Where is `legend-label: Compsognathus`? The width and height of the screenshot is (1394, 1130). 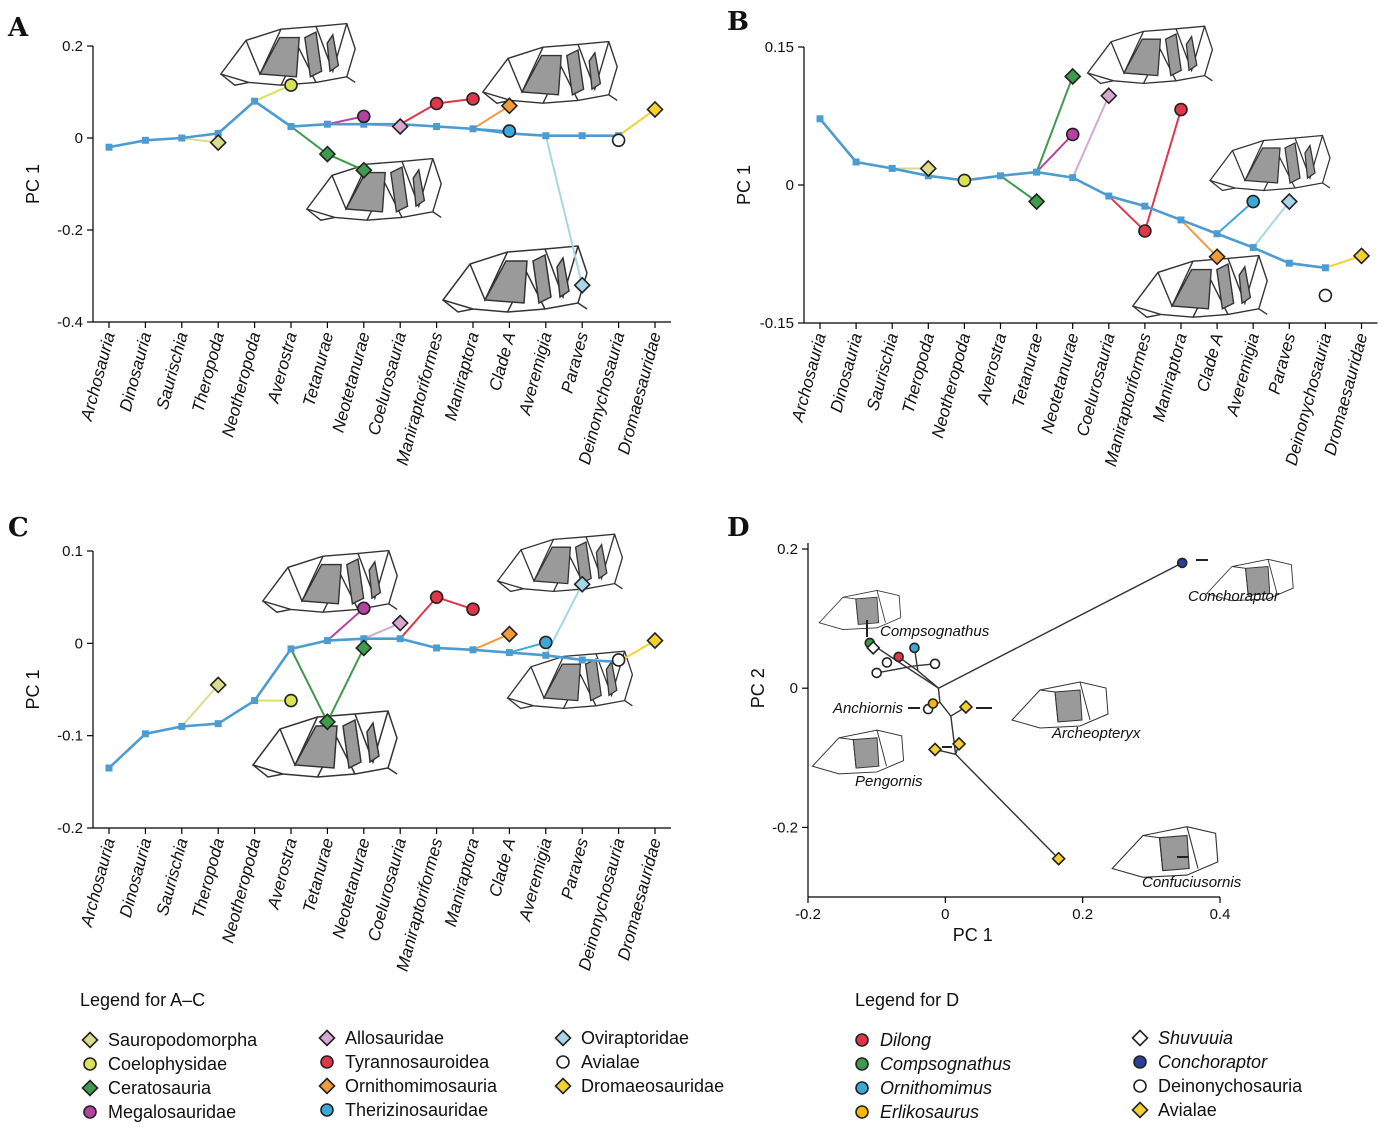 legend-label: Compsognathus is located at coordinates (945, 1064).